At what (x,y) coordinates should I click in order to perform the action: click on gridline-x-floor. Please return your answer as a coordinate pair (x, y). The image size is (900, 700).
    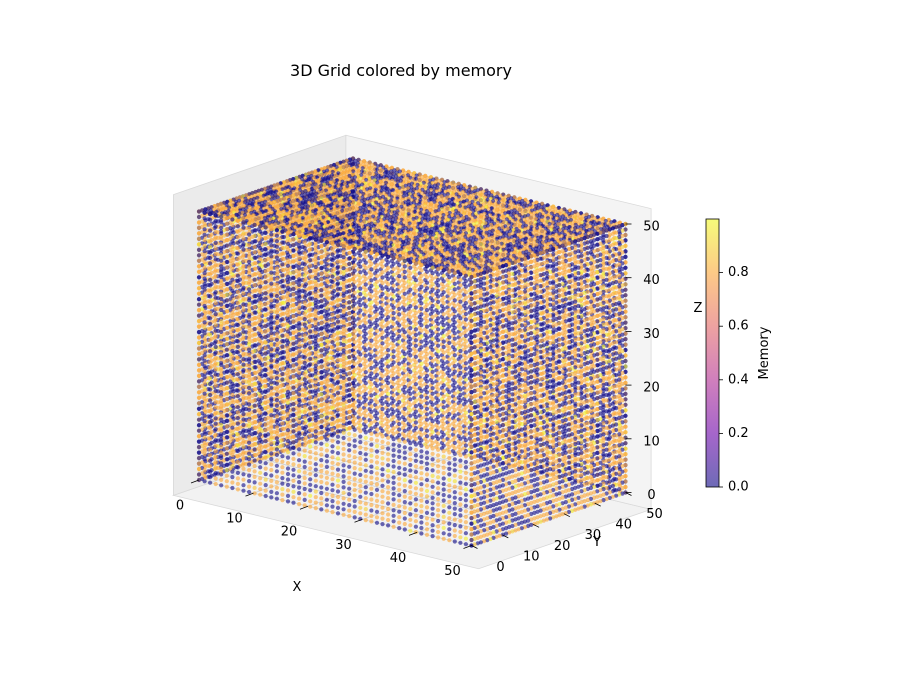
    Looking at the image, I should click on (385, 479).